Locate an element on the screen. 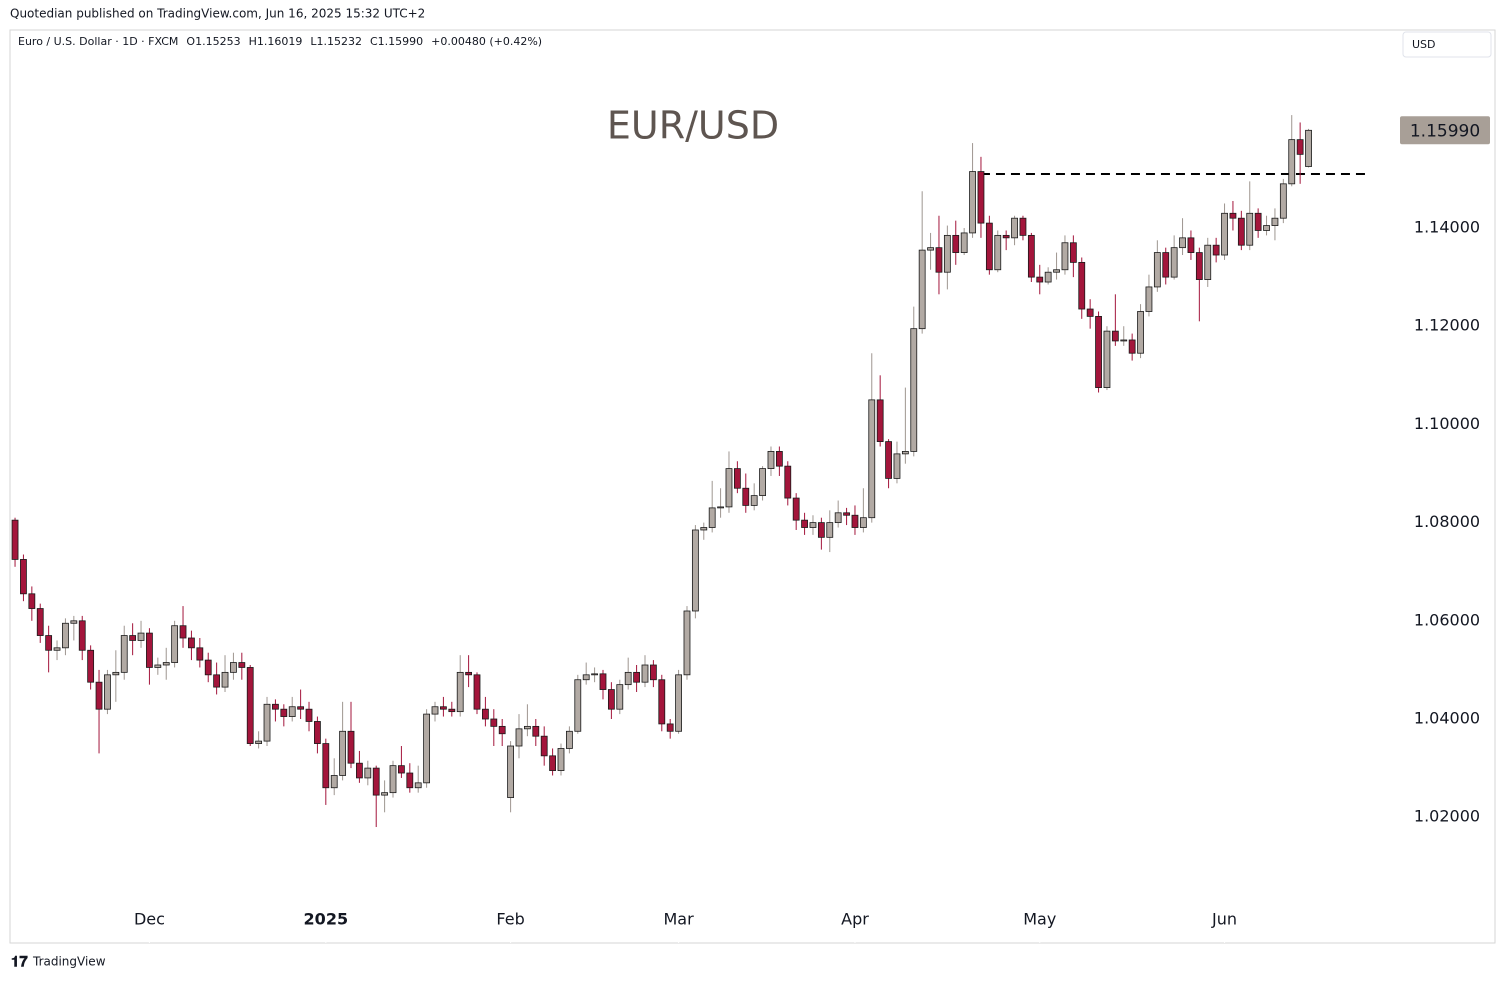 This screenshot has width=1505, height=983. currency-button-box is located at coordinates (1447, 44).